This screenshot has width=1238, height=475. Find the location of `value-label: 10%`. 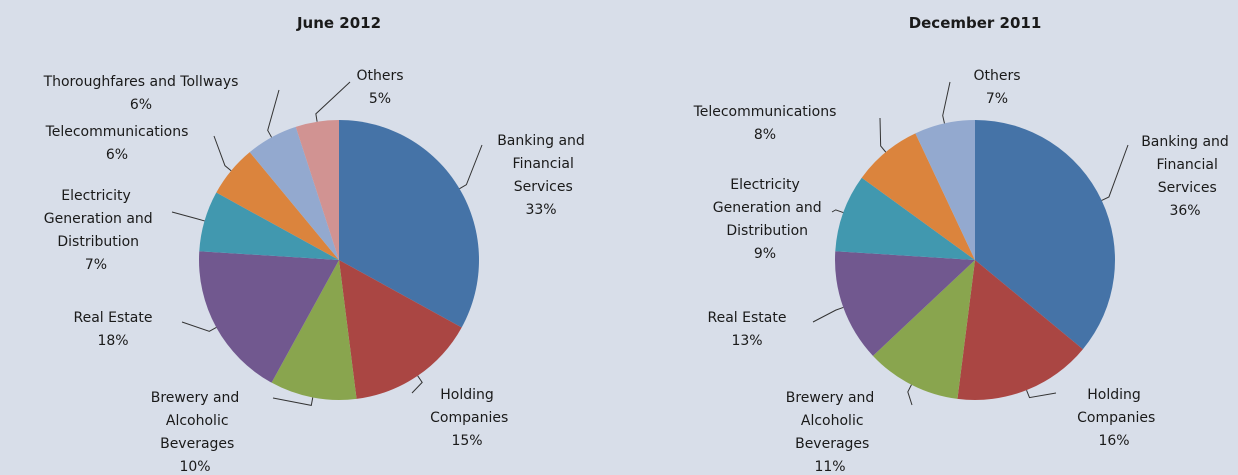

value-label: 10% is located at coordinates (194, 467).